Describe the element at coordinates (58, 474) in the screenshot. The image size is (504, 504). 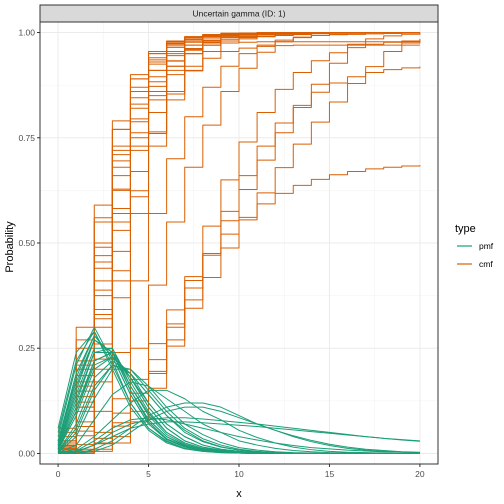
I see `x-tick-label: 0` at that location.